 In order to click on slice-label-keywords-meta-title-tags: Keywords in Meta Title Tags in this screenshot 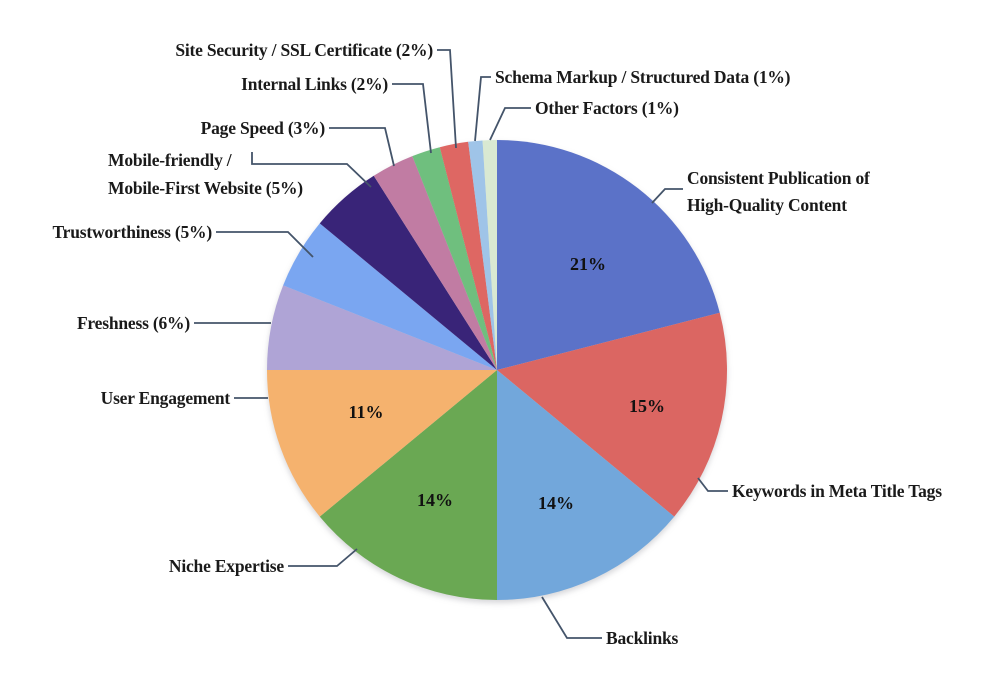, I will do `click(837, 491)`.